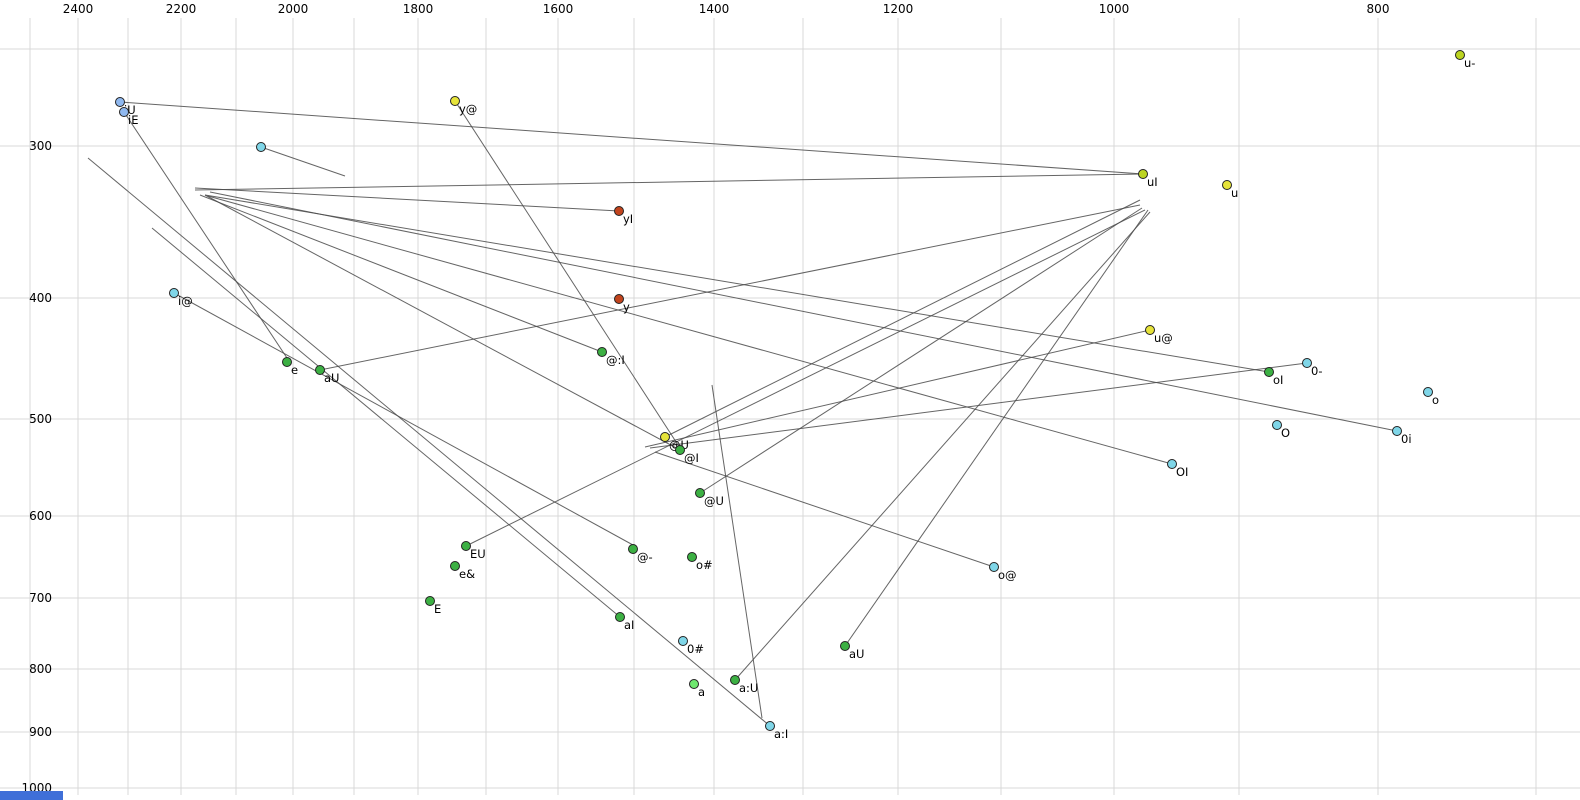 This screenshot has height=800, width=1580. Describe the element at coordinates (31, 795) in the screenshot. I see `bottom-left-blue-strip` at that location.